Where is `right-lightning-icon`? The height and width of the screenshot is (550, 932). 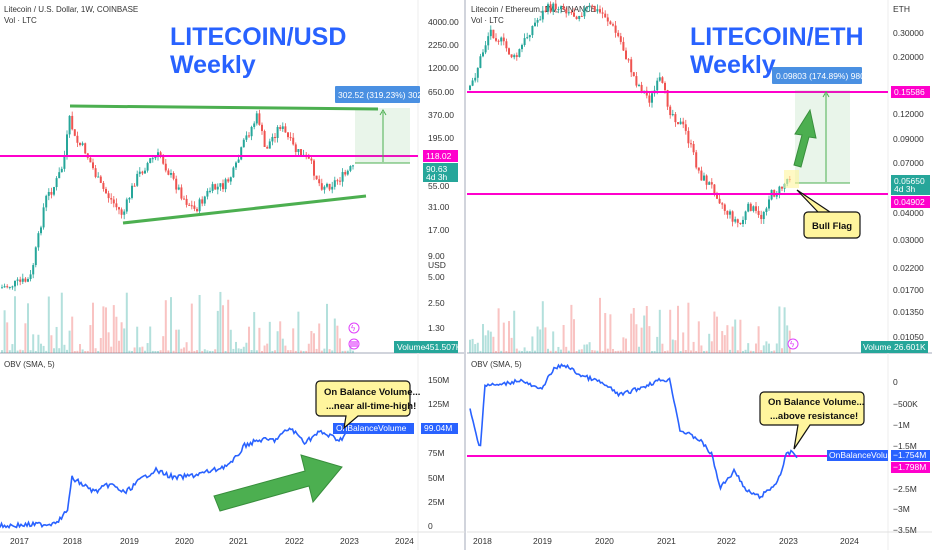
right-lightning-icon is located at coordinates (793, 344).